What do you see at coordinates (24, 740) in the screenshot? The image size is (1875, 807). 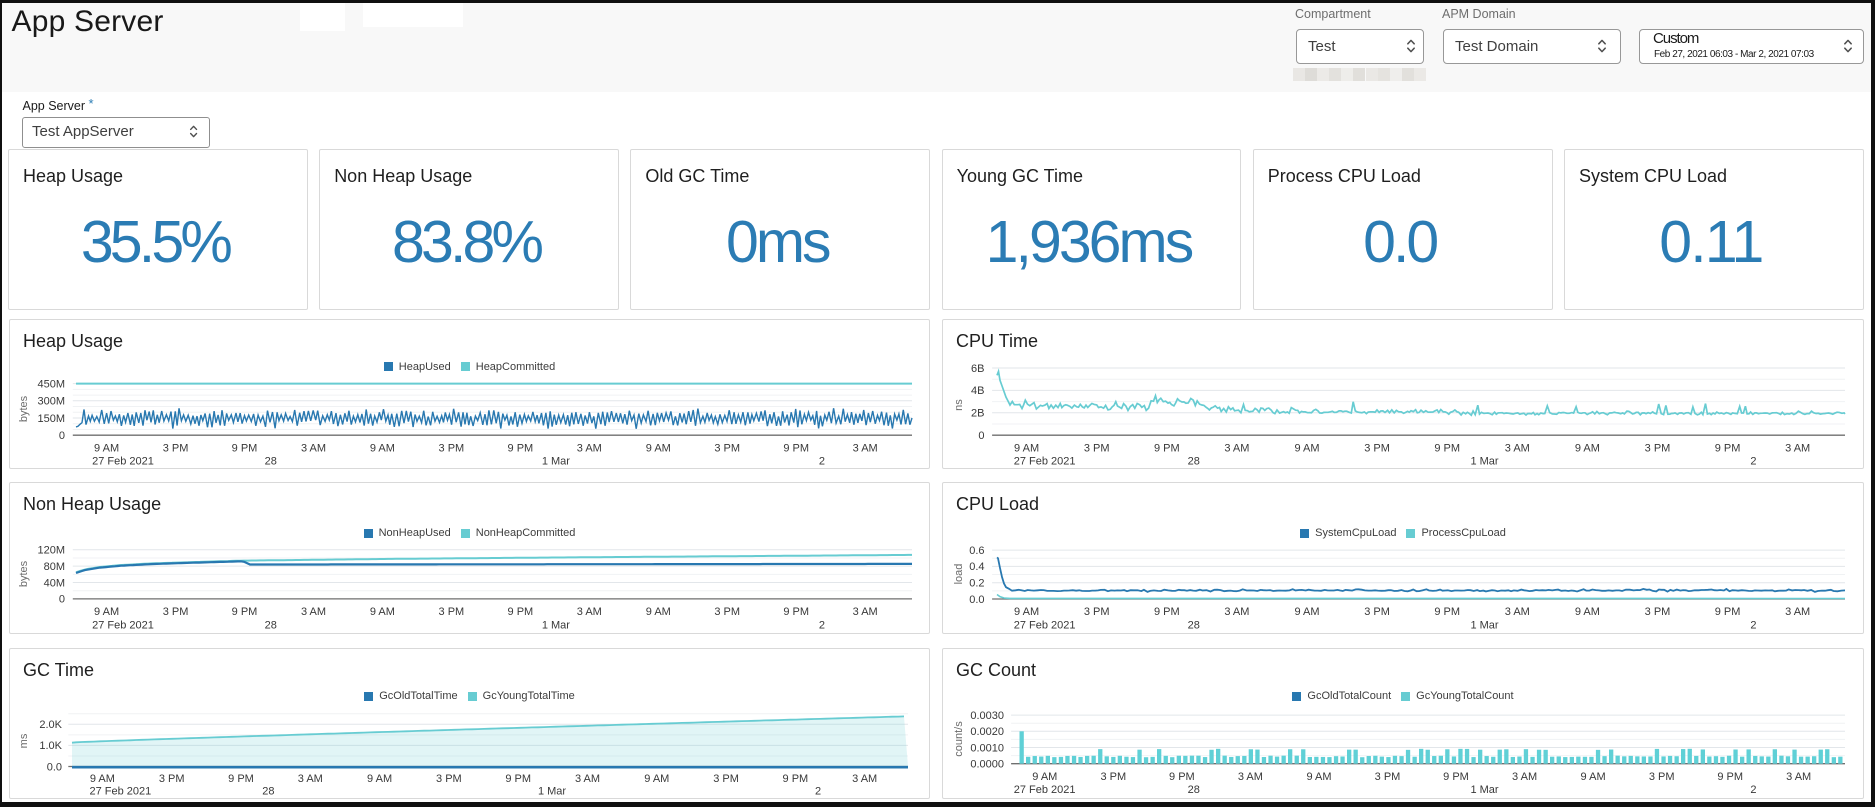 I see `svg-text: ms` at bounding box center [24, 740].